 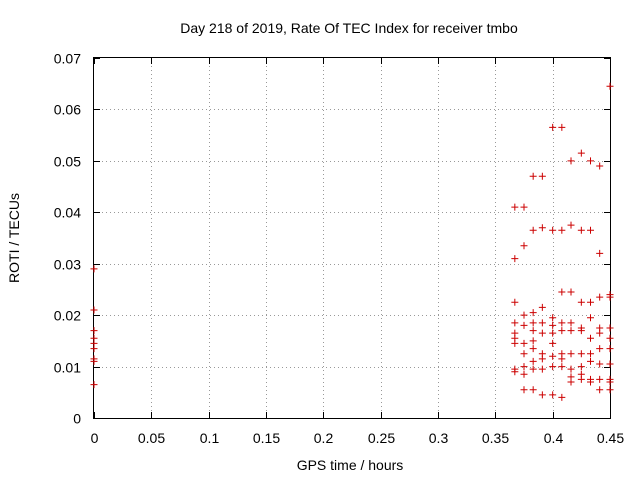 What do you see at coordinates (350, 465) in the screenshot?
I see `x-axis-label: GPS time / hours` at bounding box center [350, 465].